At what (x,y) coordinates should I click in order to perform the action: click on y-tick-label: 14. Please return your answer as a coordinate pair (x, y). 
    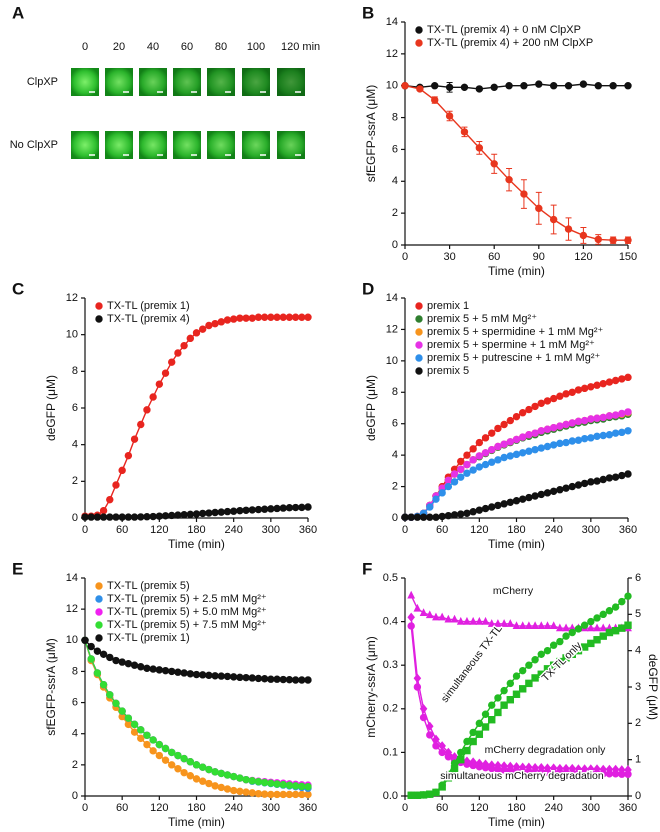
    Looking at the image, I should click on (392, 22).